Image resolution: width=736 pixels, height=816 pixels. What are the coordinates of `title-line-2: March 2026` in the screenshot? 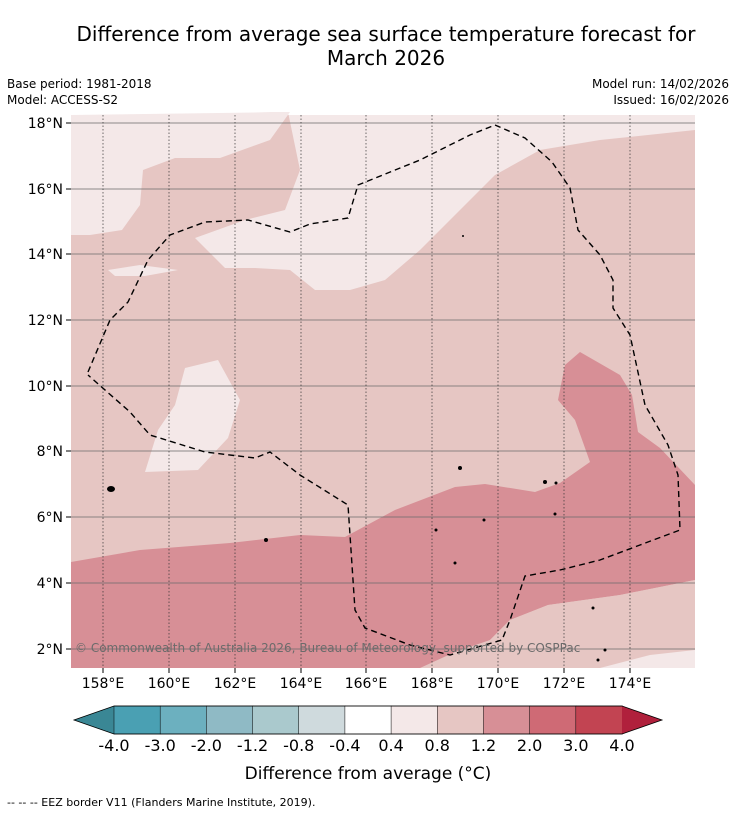 It's located at (386, 58).